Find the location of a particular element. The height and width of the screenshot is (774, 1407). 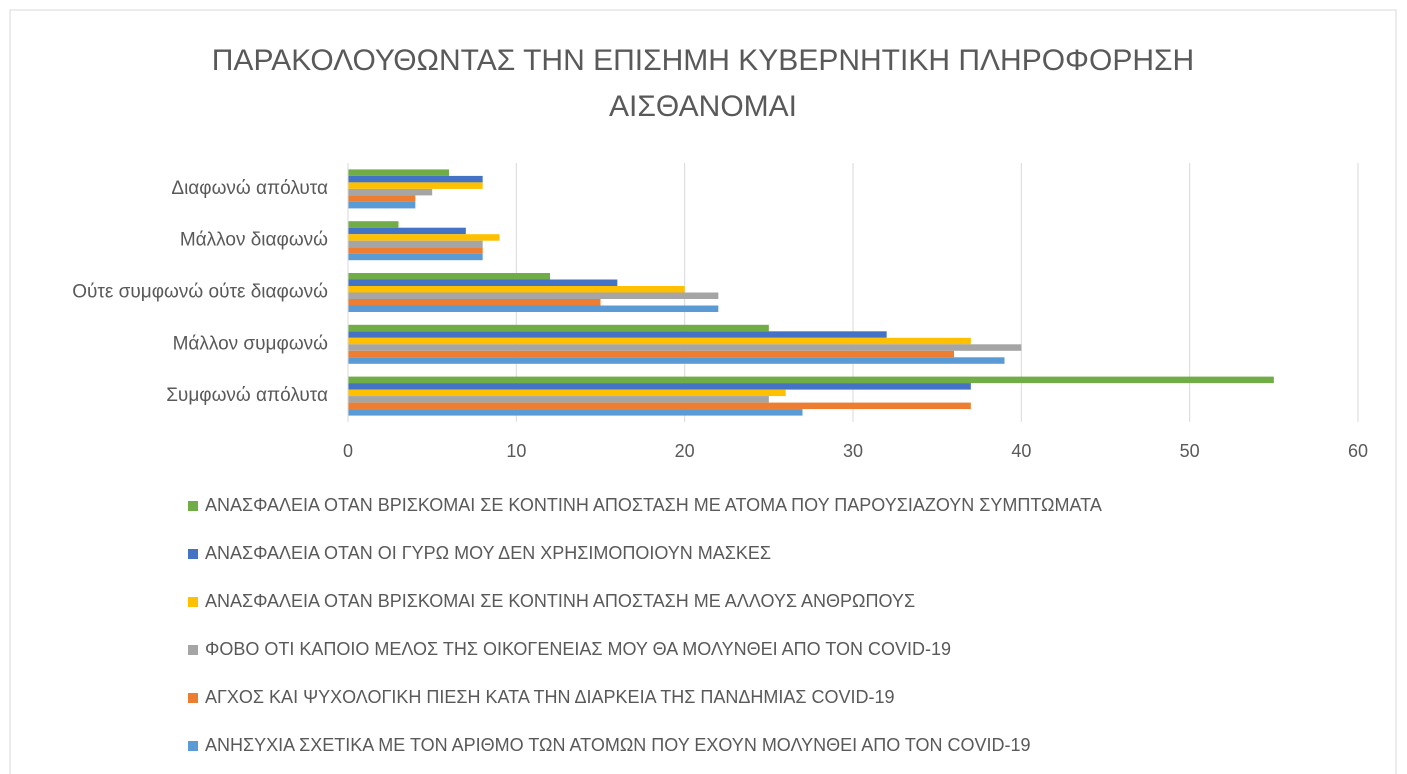

y-tick-label: Διαφωνώ απόλυτα is located at coordinates (249, 188).